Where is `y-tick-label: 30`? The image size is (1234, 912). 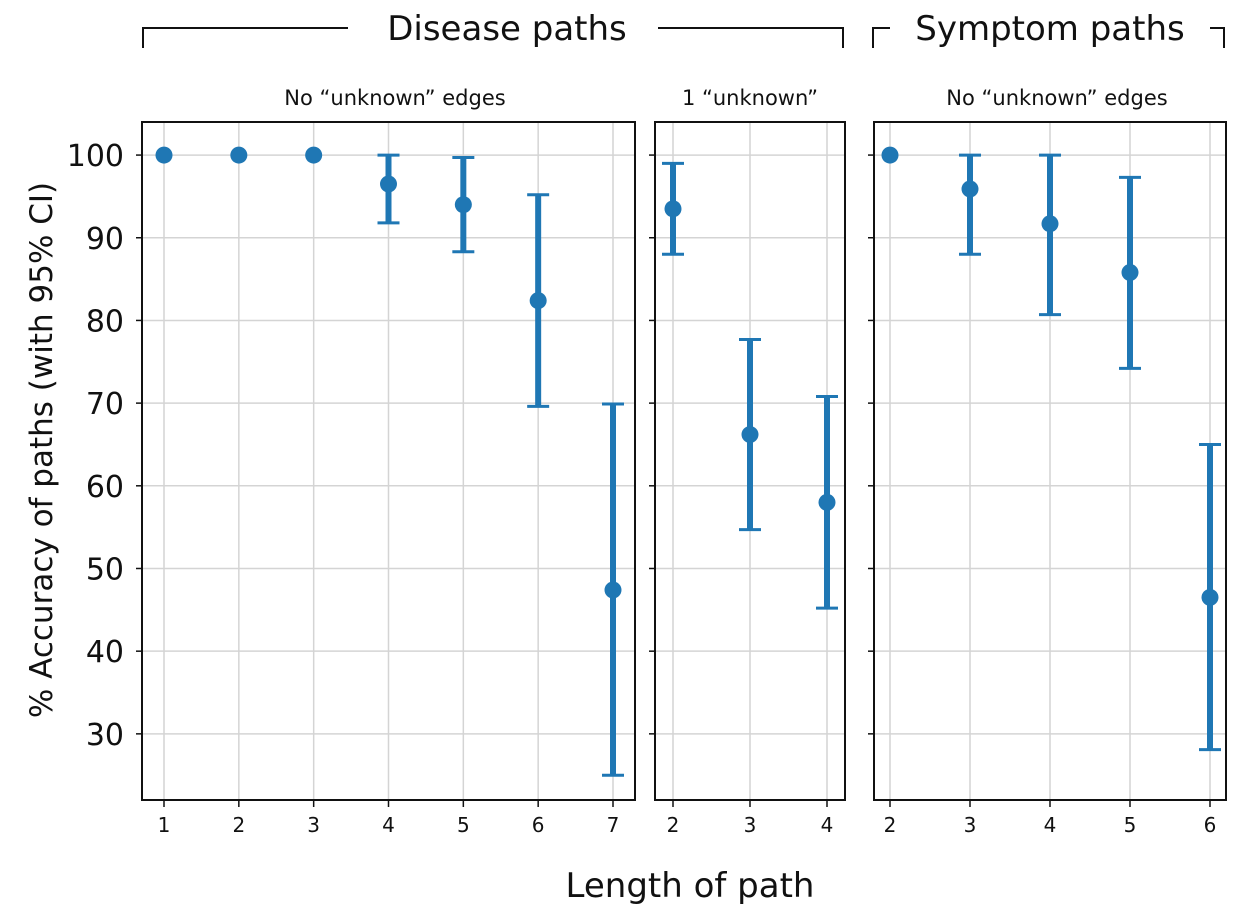 y-tick-label: 30 is located at coordinates (105, 735).